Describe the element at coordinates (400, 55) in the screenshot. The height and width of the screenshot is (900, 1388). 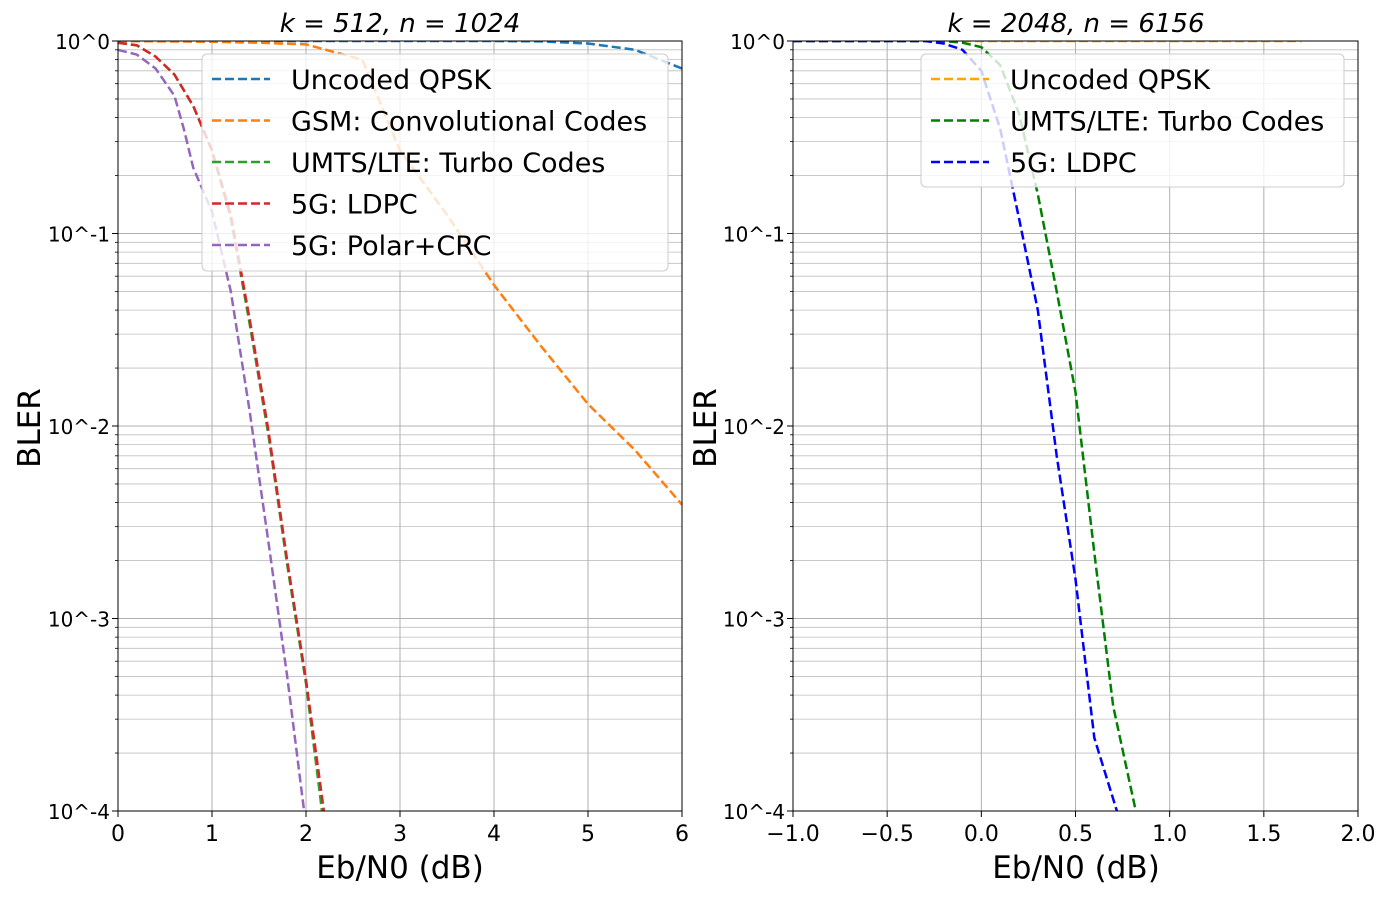
I see `series-line-uncoded-qpsk` at that location.